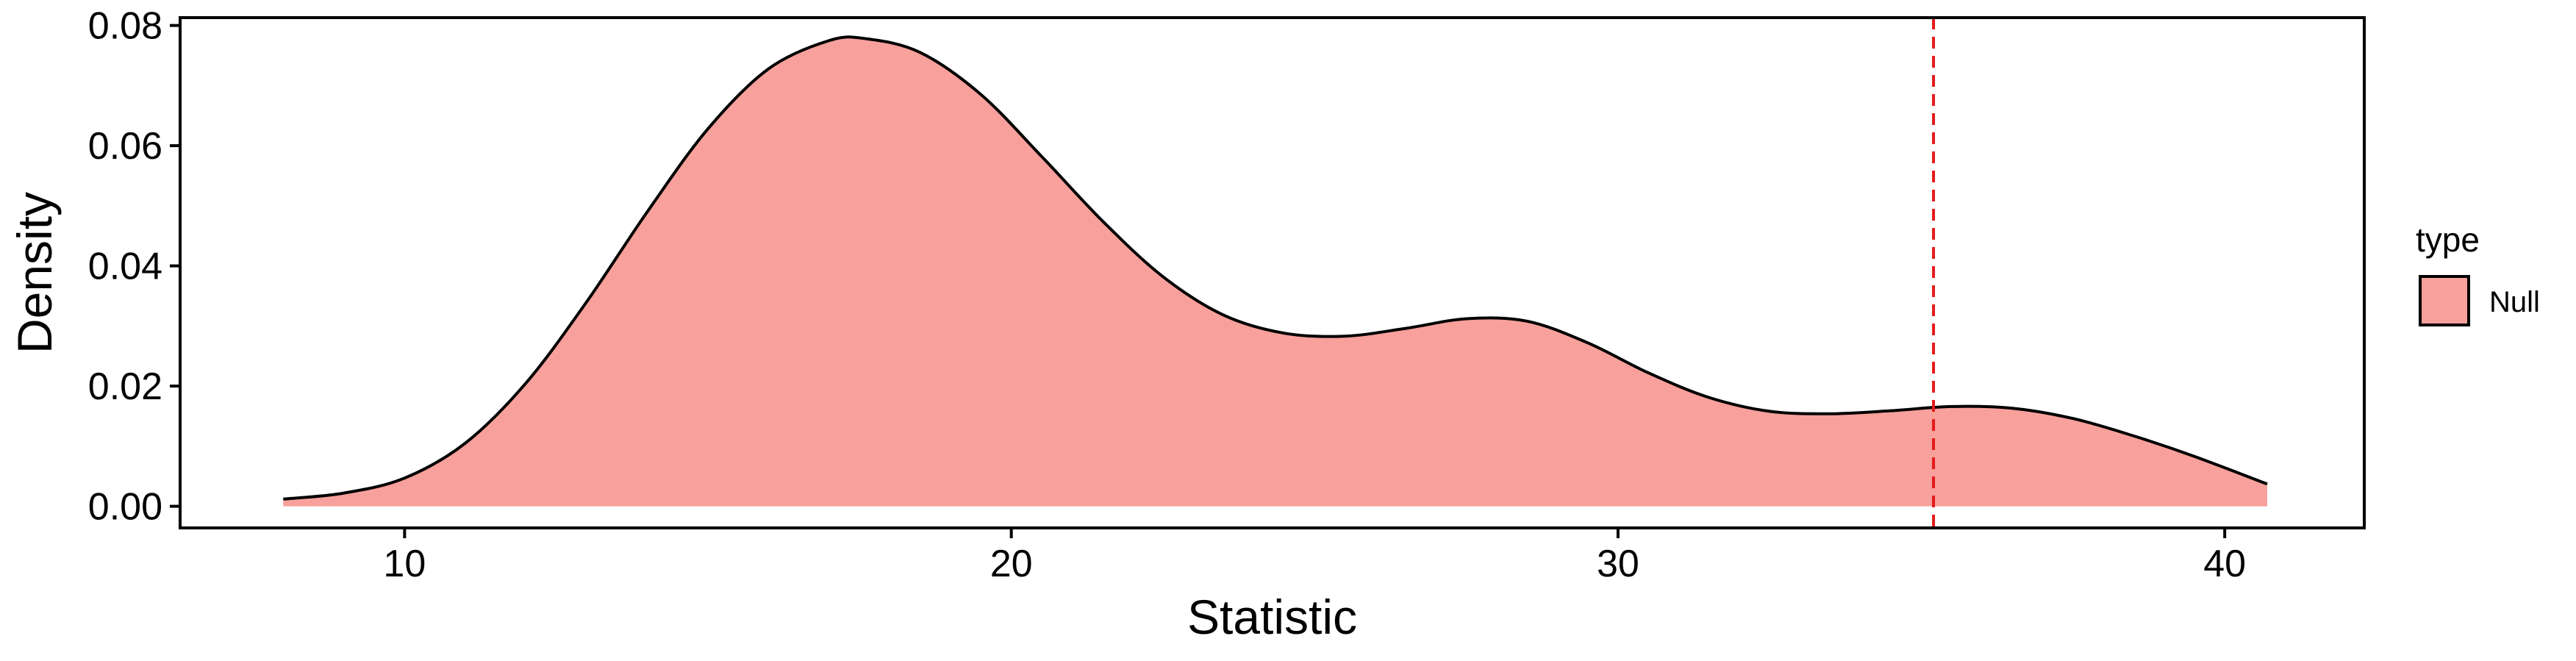  I want to click on y-tick-label: 0.08, so click(125, 26).